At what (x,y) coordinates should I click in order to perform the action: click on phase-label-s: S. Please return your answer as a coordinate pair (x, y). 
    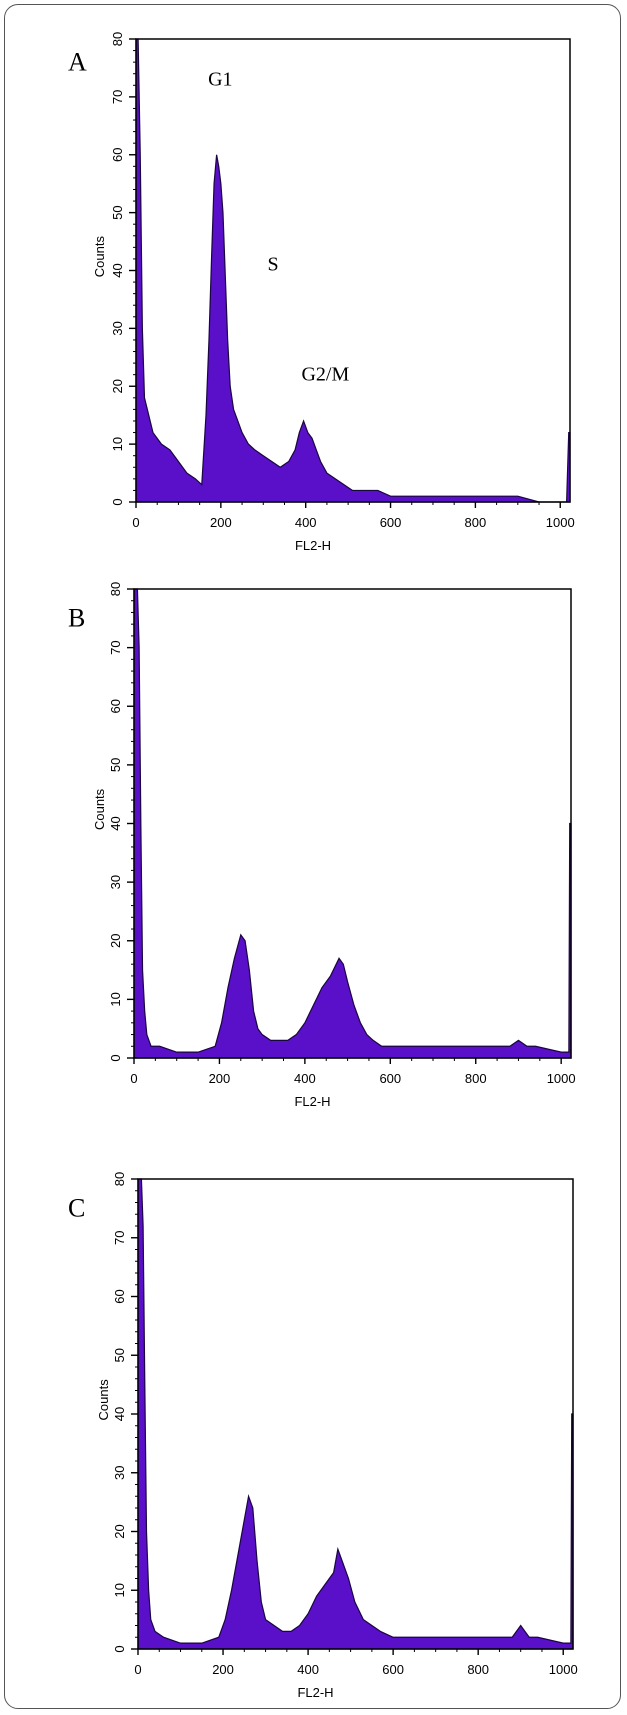
    Looking at the image, I should click on (273, 265).